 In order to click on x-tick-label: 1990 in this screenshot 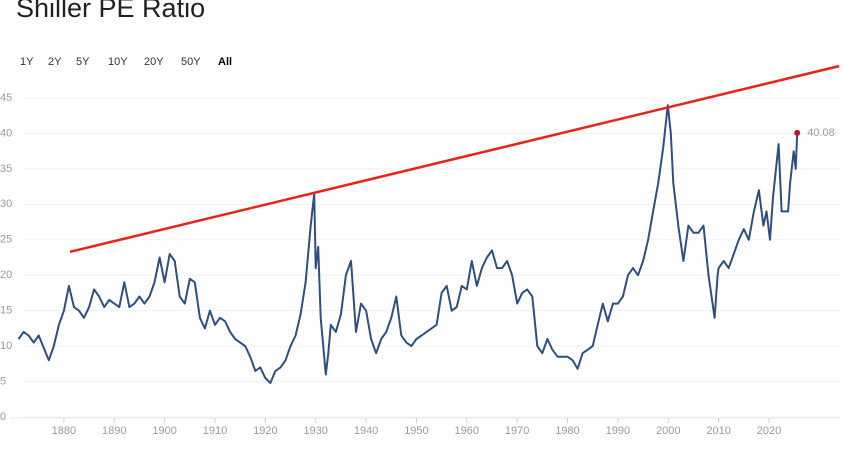, I will do `click(618, 431)`.